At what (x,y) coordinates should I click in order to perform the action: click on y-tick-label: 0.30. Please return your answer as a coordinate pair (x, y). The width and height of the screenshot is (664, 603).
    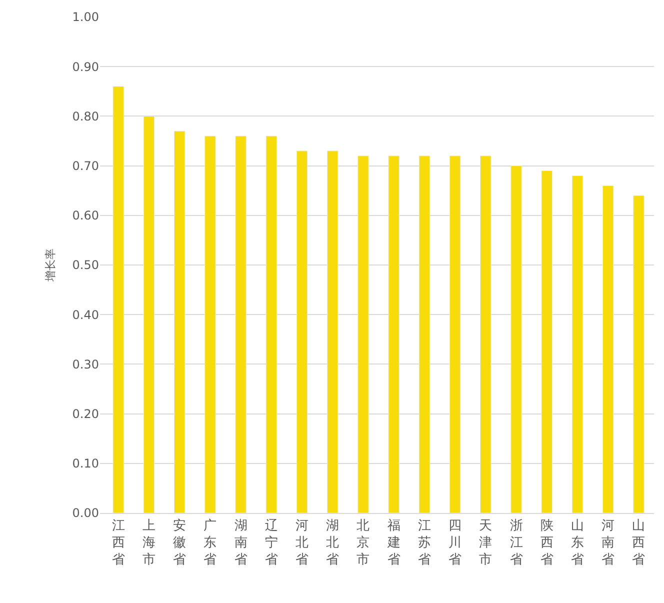
    Looking at the image, I should click on (85, 364).